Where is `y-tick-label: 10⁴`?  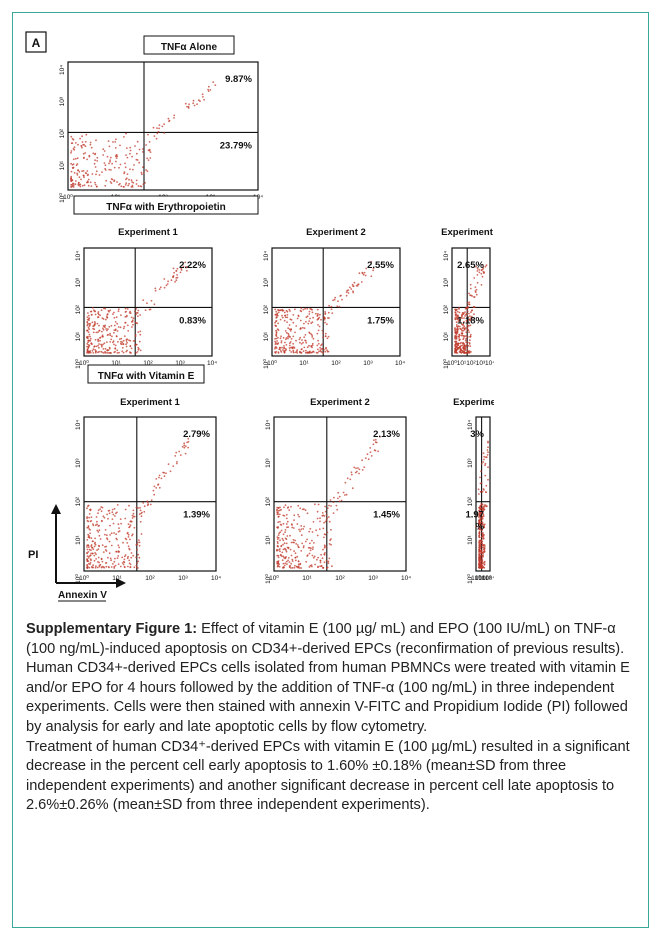
y-tick-label: 10⁴ is located at coordinates (78, 256).